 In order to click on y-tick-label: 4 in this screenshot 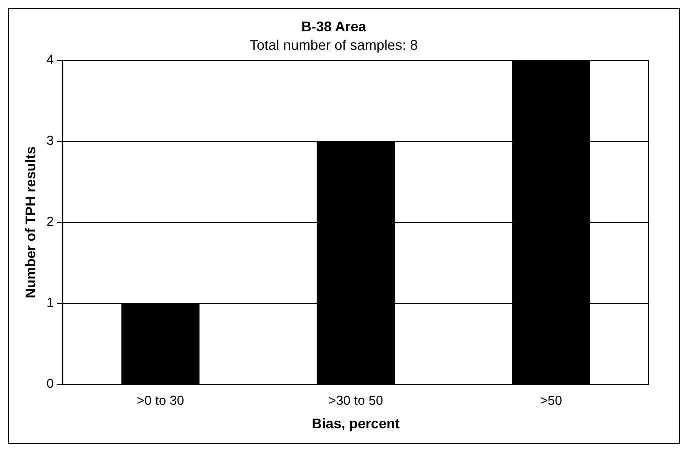, I will do `click(50, 60)`.